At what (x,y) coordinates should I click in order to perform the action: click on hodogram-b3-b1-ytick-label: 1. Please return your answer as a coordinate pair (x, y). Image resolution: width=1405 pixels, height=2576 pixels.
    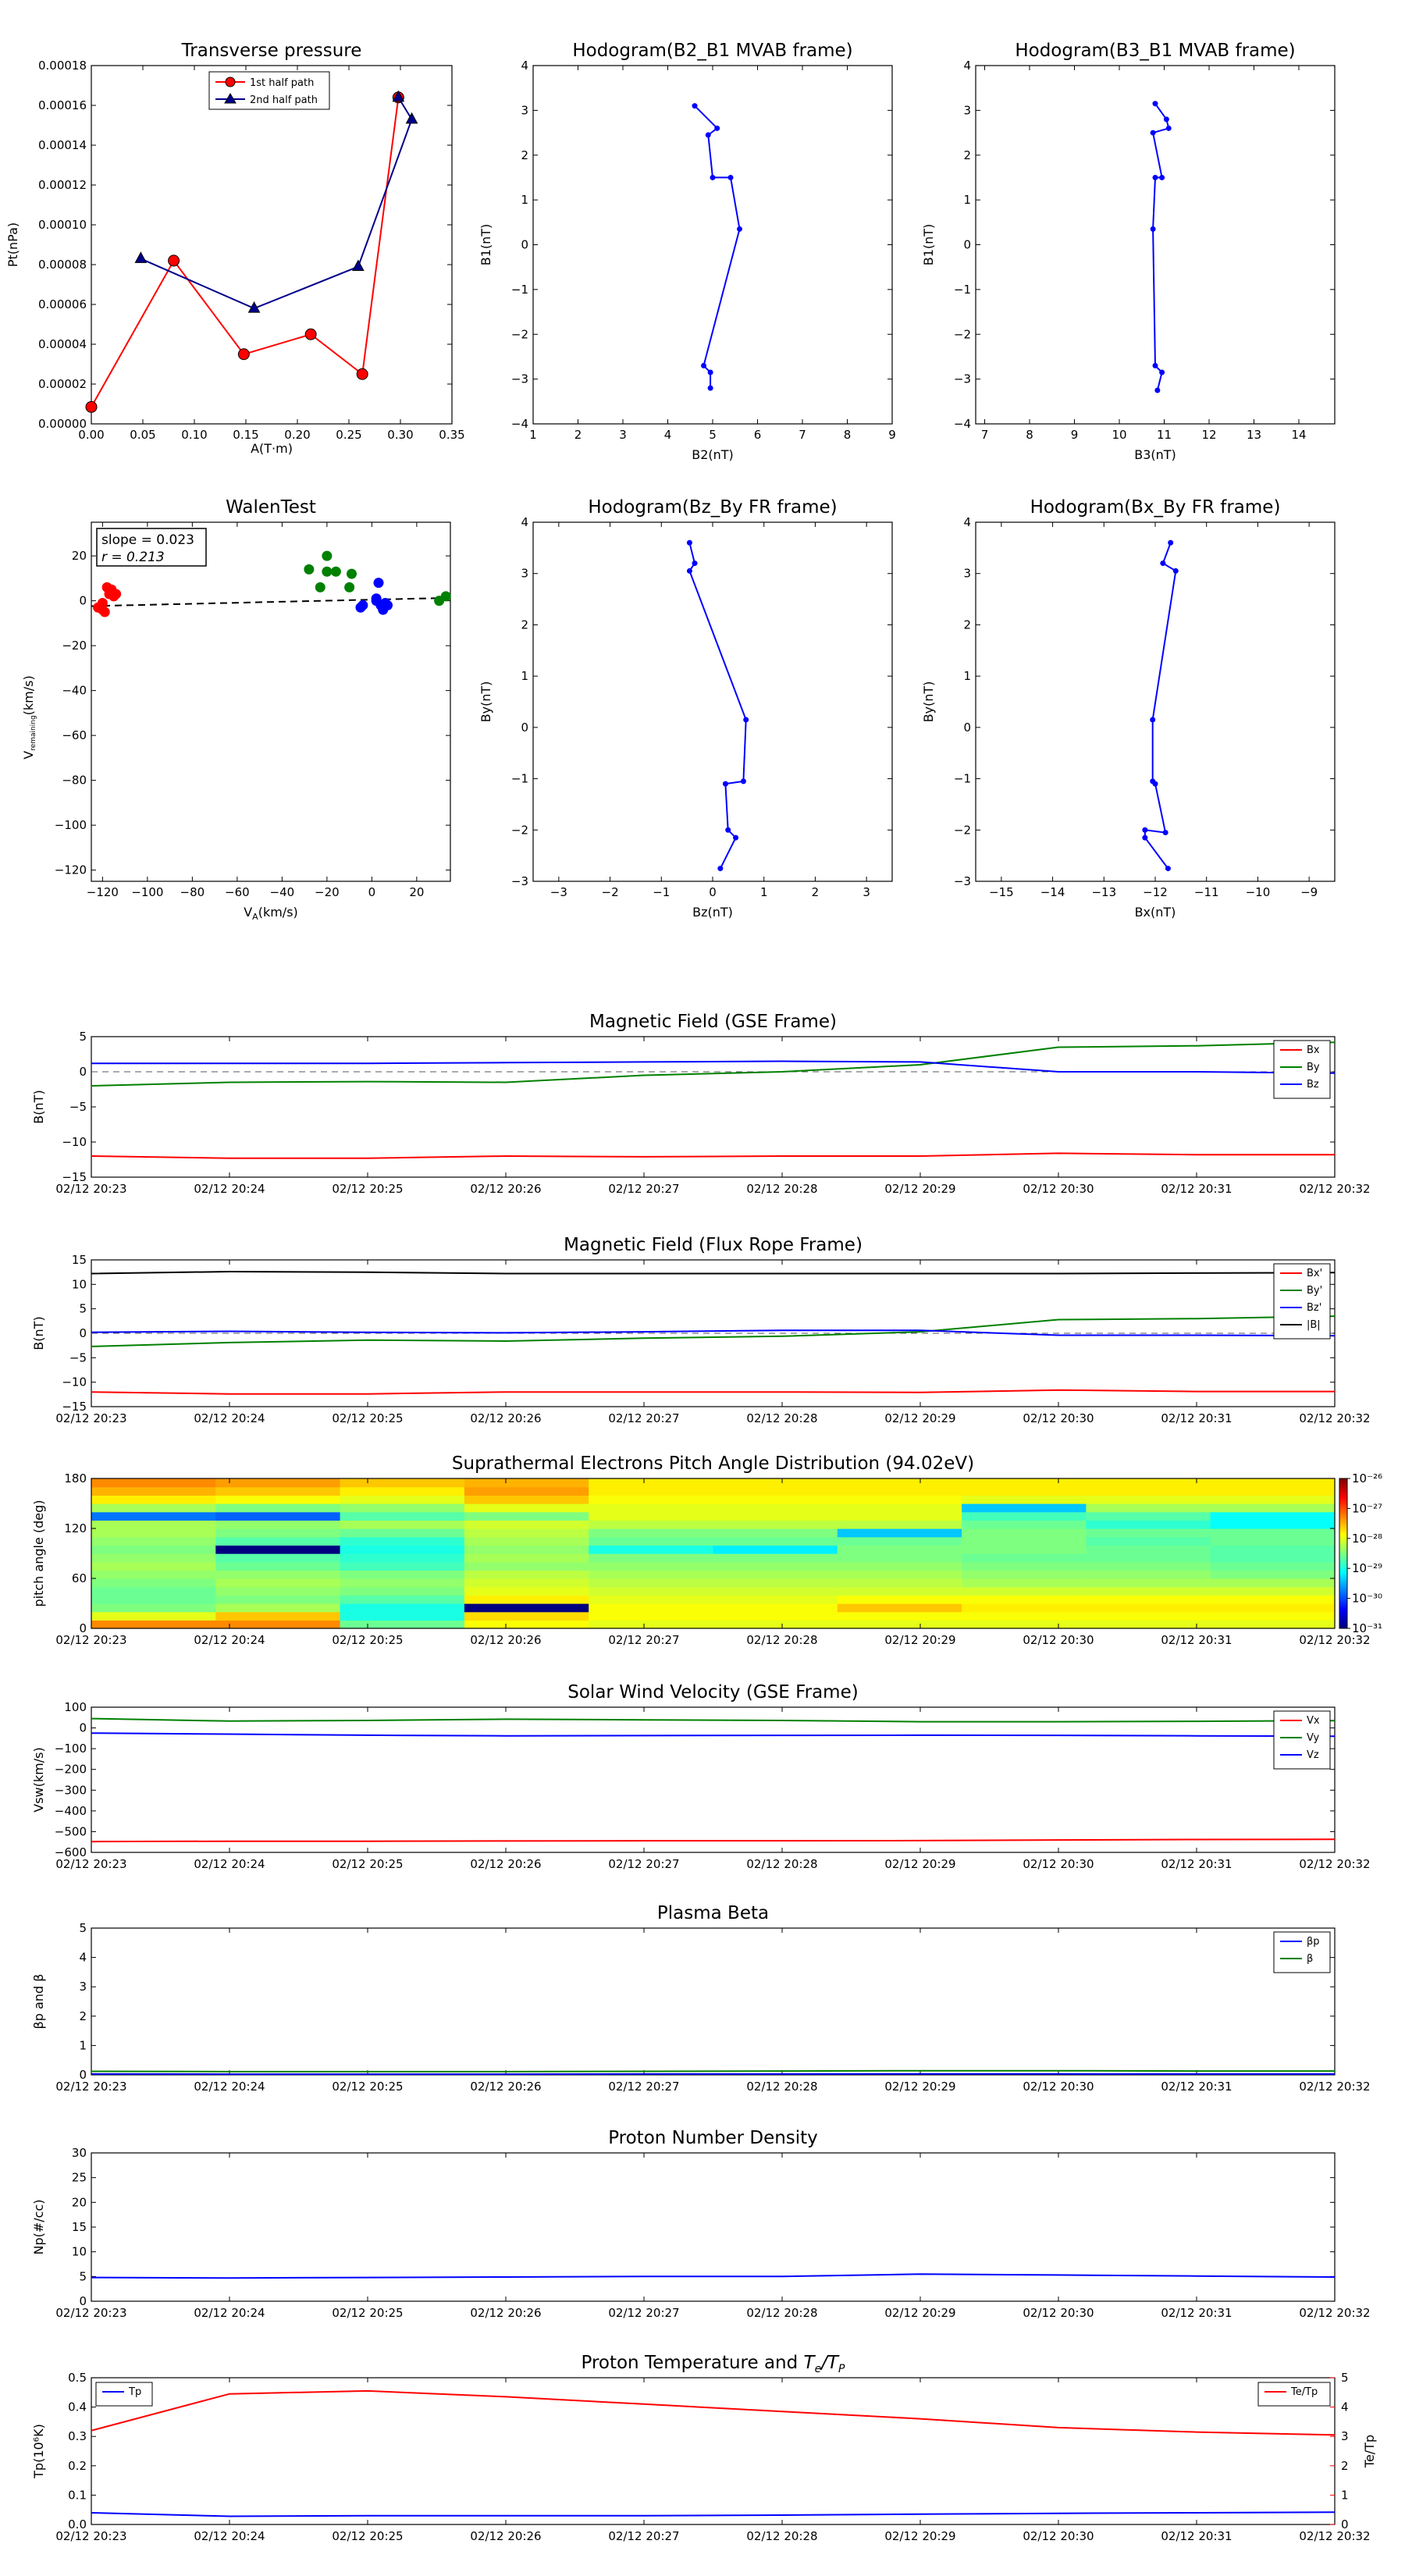
    Looking at the image, I should click on (967, 200).